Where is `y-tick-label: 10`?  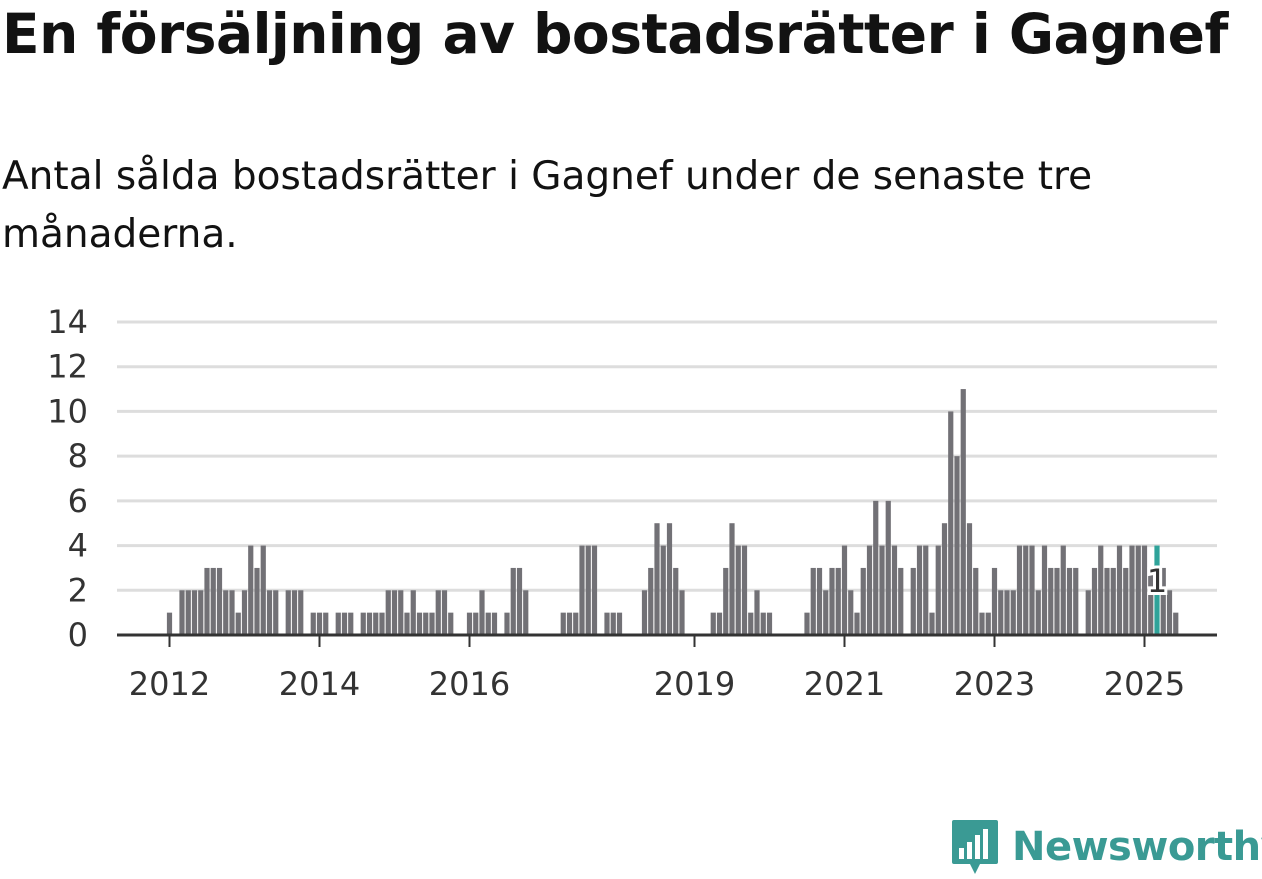
y-tick-label: 10 is located at coordinates (67, 411).